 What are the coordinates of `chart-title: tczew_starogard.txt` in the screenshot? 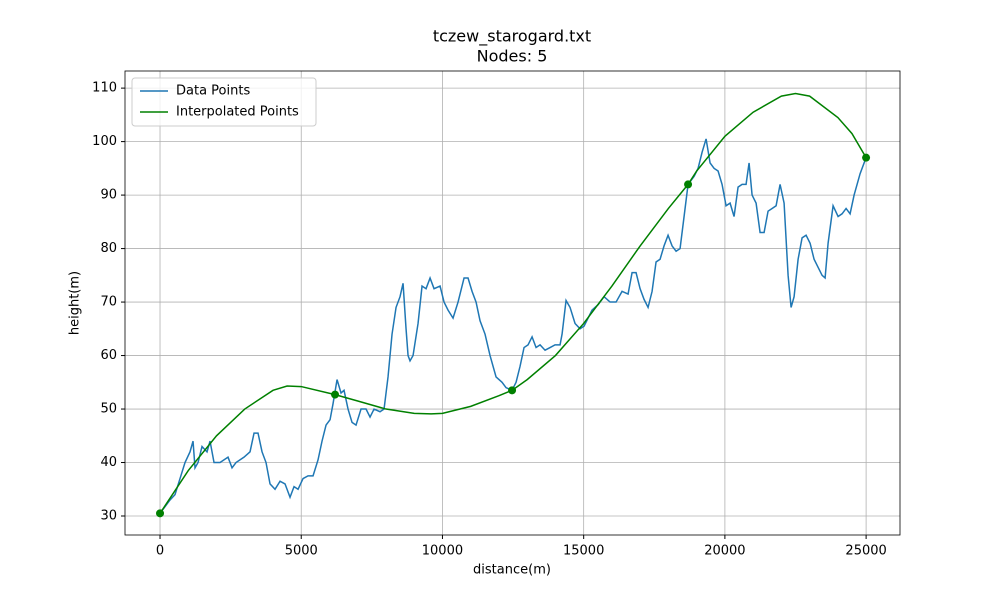 It's located at (512, 37).